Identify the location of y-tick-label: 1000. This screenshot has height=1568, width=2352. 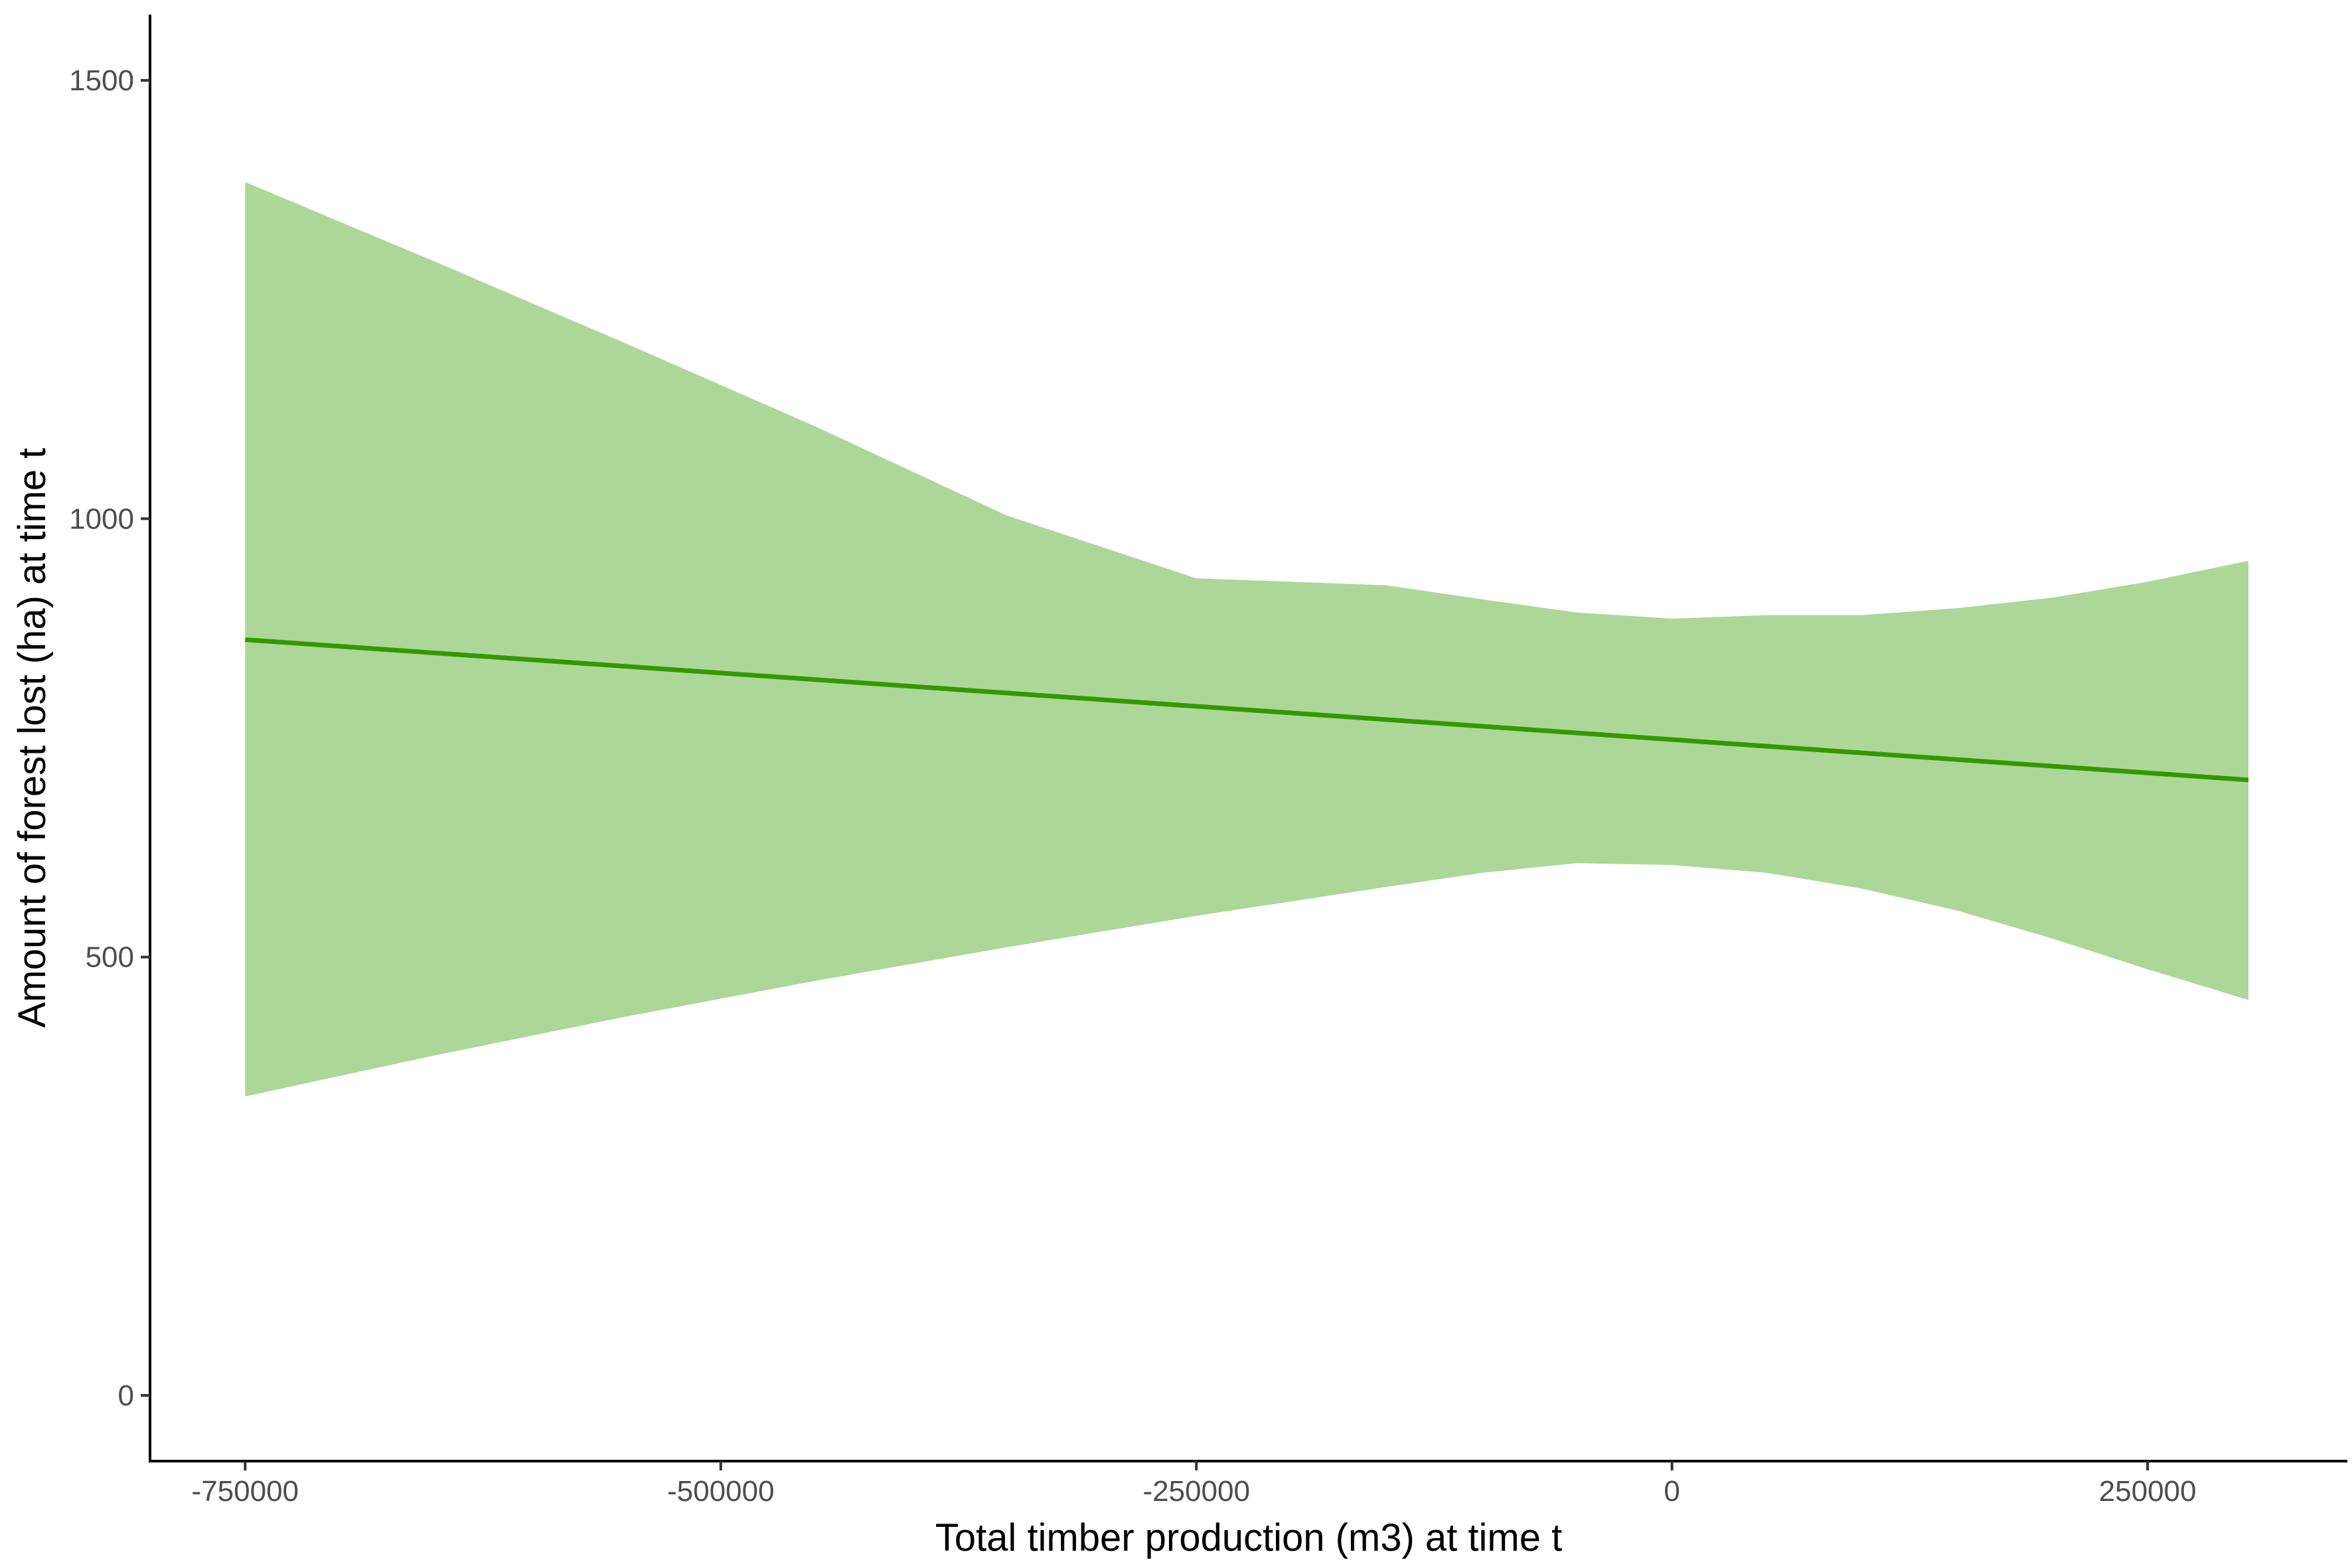
(102, 519).